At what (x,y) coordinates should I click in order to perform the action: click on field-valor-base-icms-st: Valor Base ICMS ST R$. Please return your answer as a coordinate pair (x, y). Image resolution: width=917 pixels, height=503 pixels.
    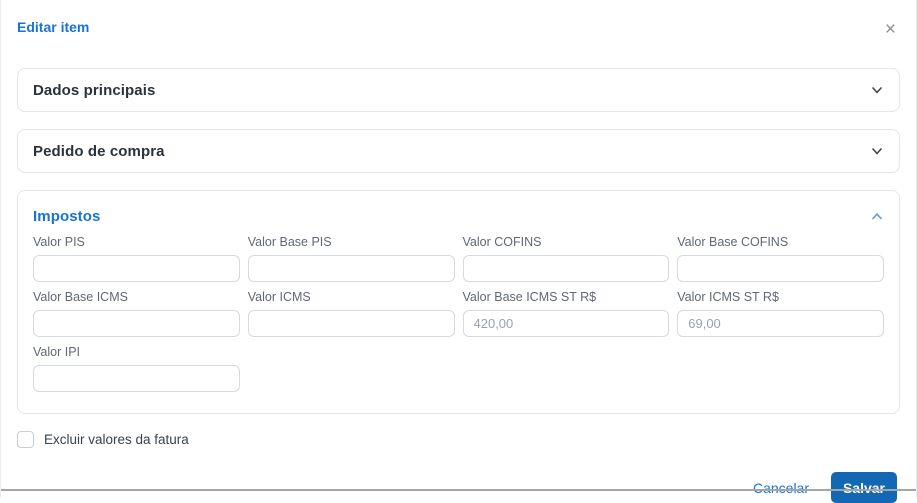
    Looking at the image, I should click on (566, 313).